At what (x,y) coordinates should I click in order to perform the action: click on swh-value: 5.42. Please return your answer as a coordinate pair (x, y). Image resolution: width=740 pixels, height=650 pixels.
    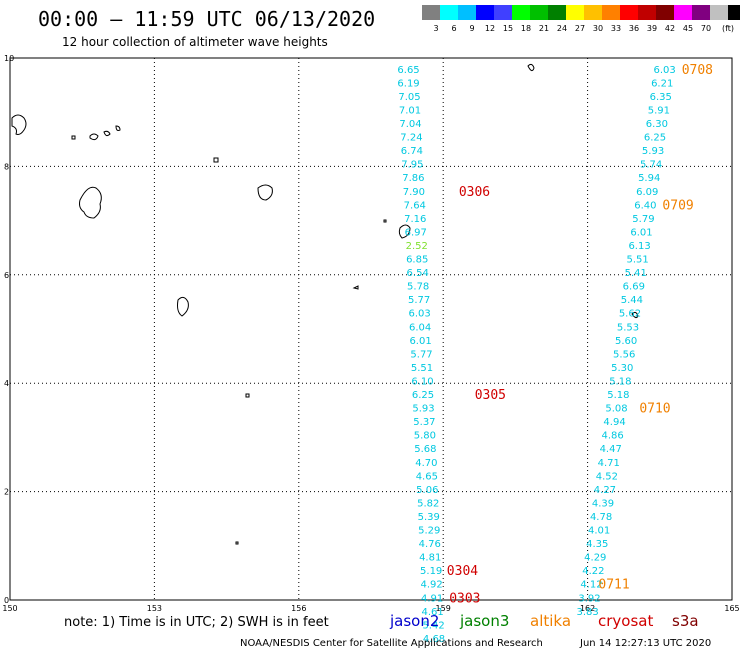
    Looking at the image, I should click on (433, 625).